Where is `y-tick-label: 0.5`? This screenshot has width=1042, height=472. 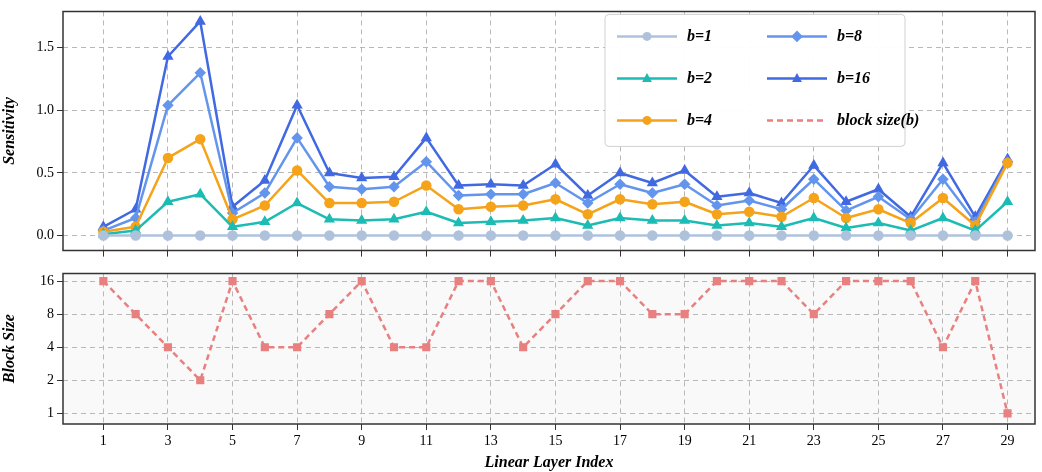
y-tick-label: 0.5 is located at coordinates (45, 172).